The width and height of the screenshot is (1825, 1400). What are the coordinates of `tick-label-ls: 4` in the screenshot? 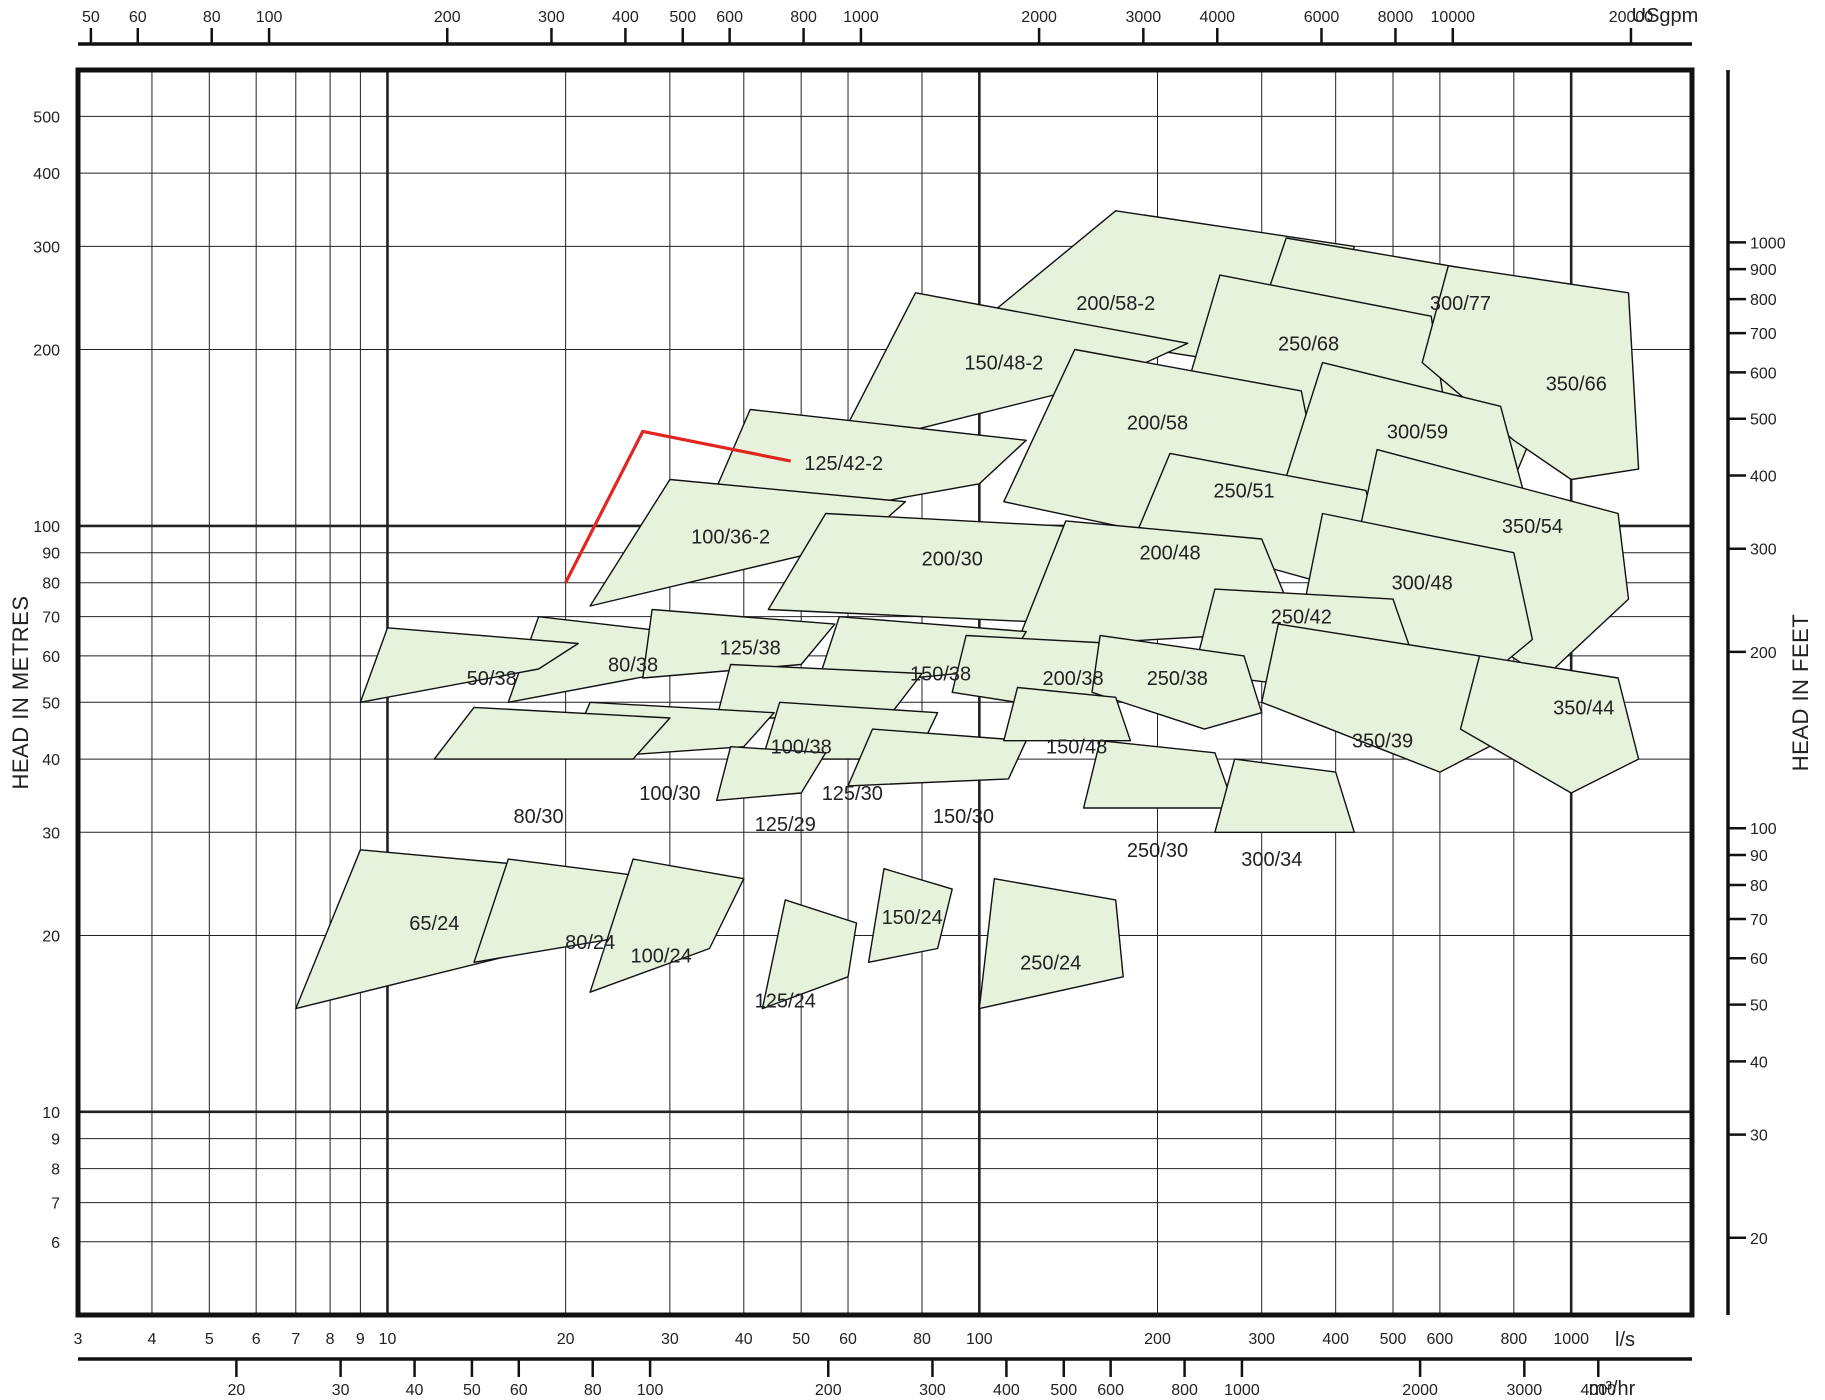 It's located at (151, 1339).